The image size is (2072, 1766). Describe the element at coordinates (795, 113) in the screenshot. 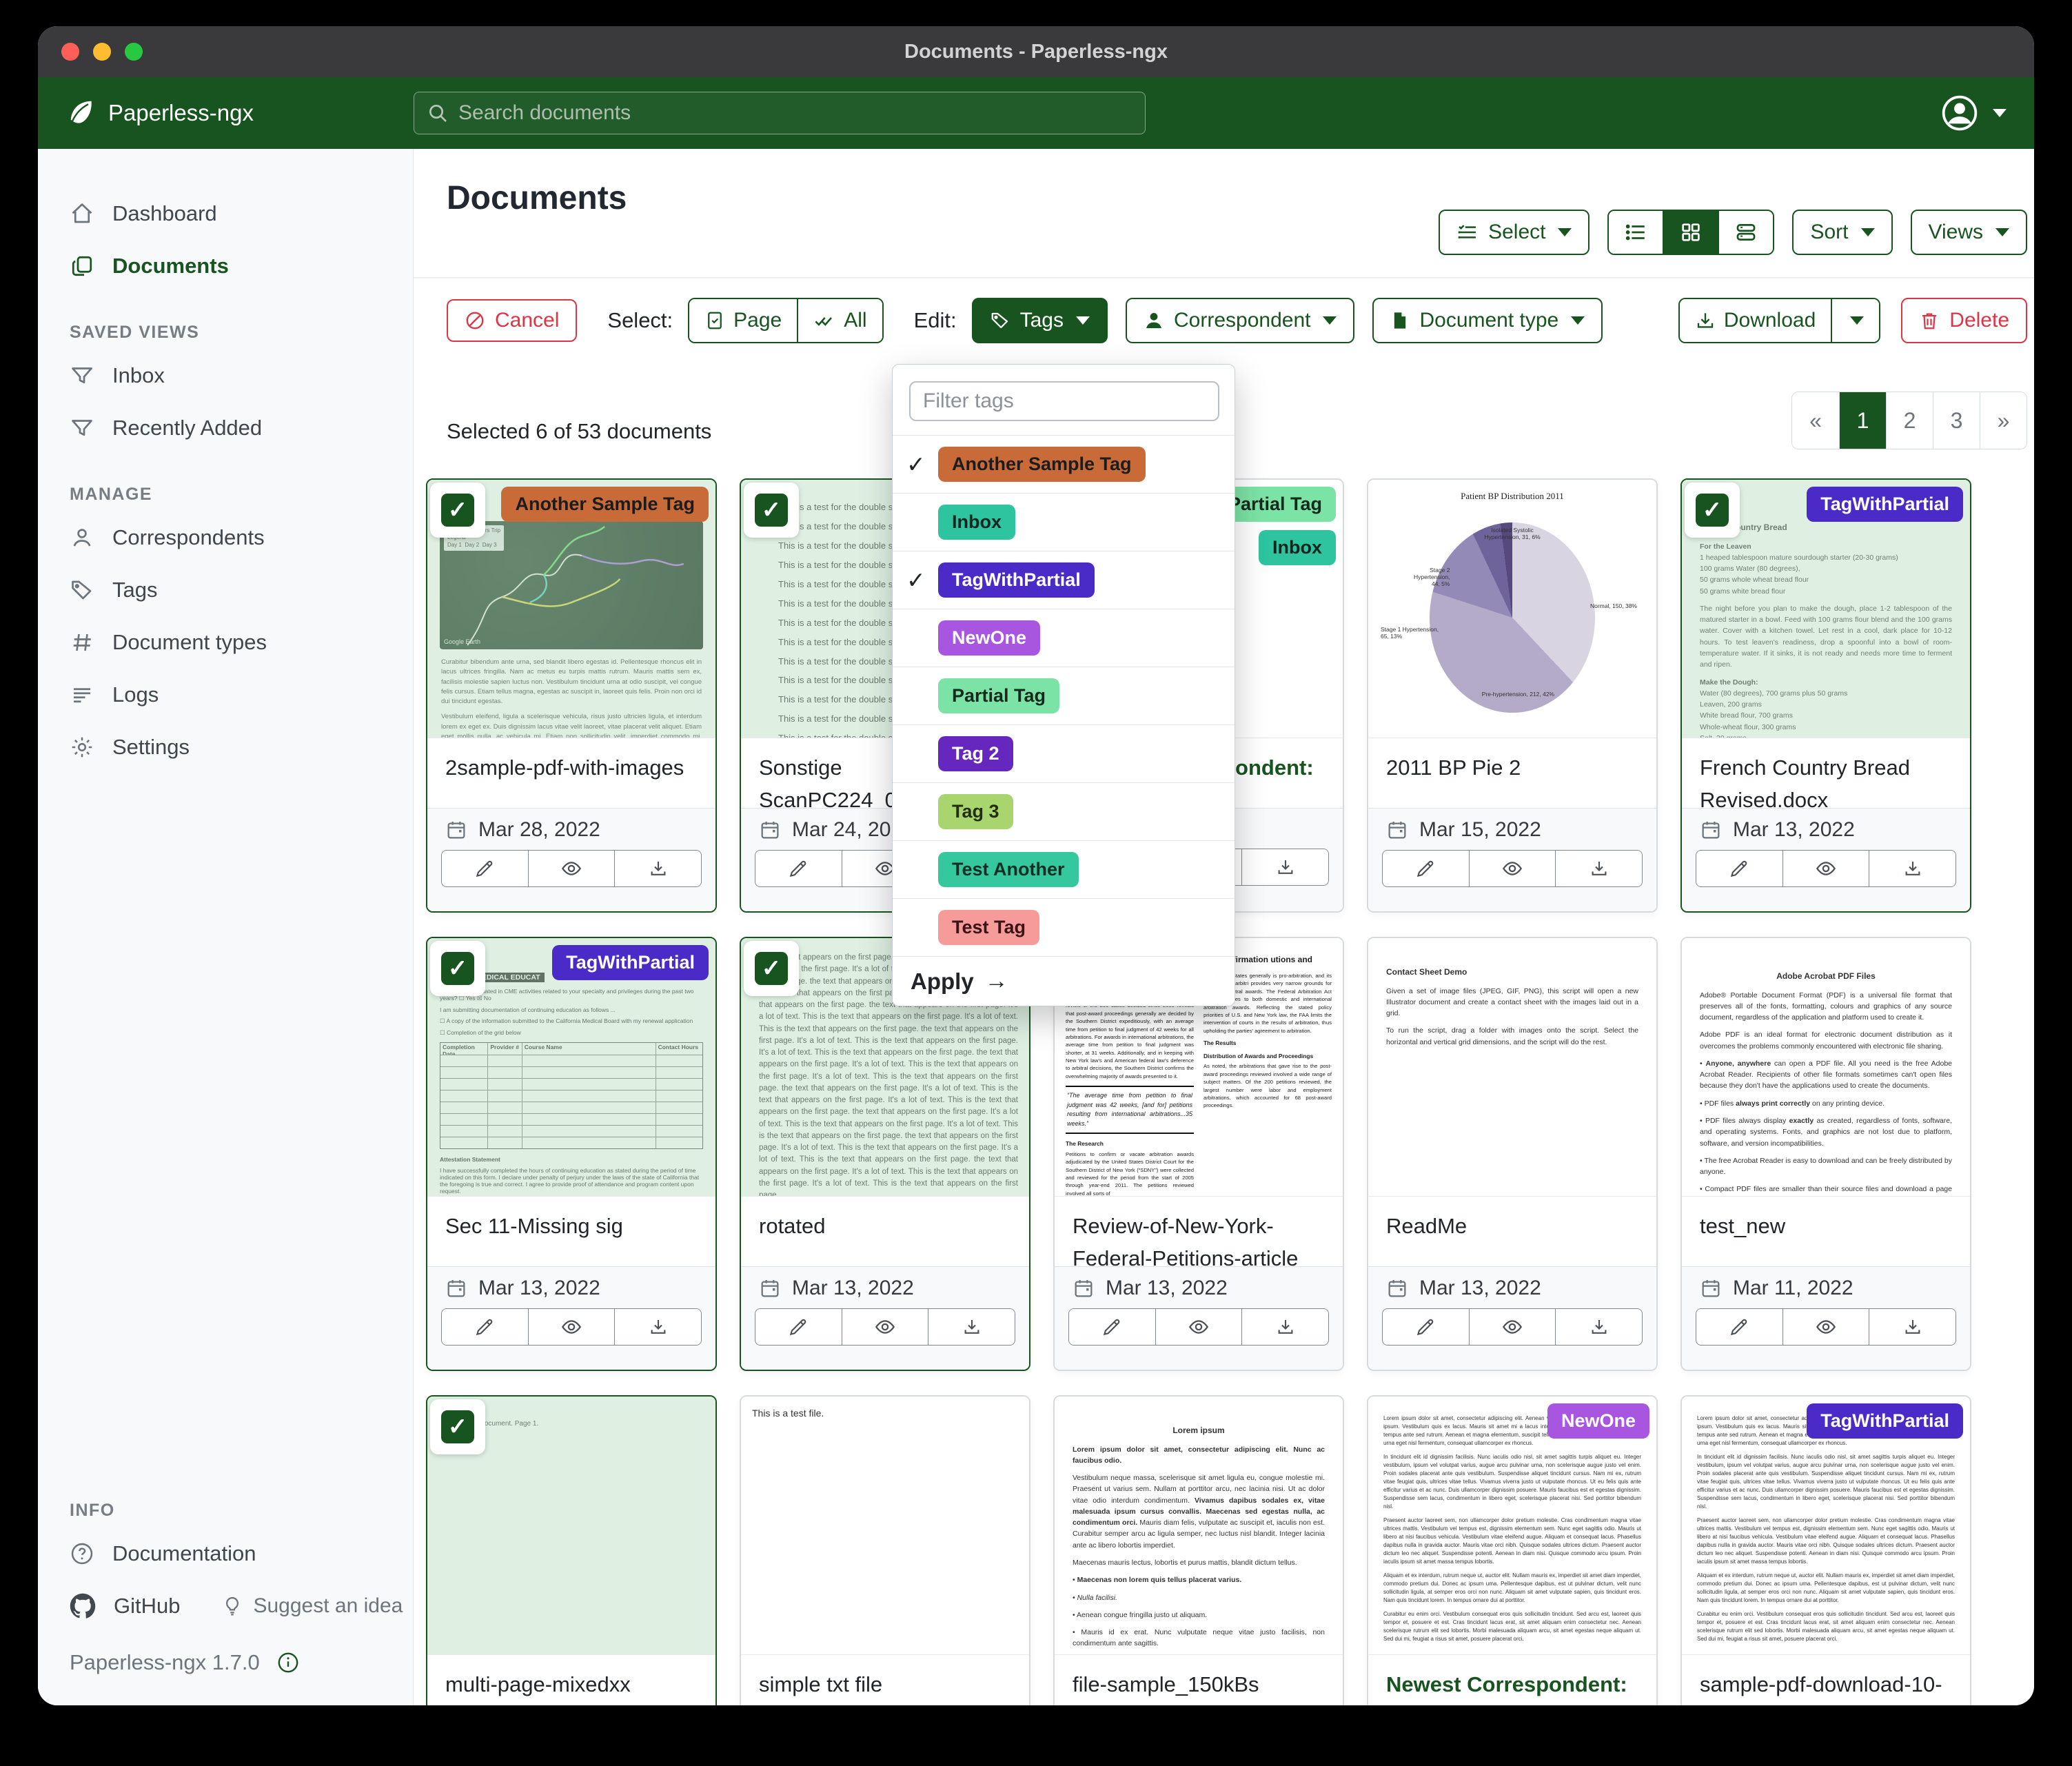

I see `search-input` at that location.